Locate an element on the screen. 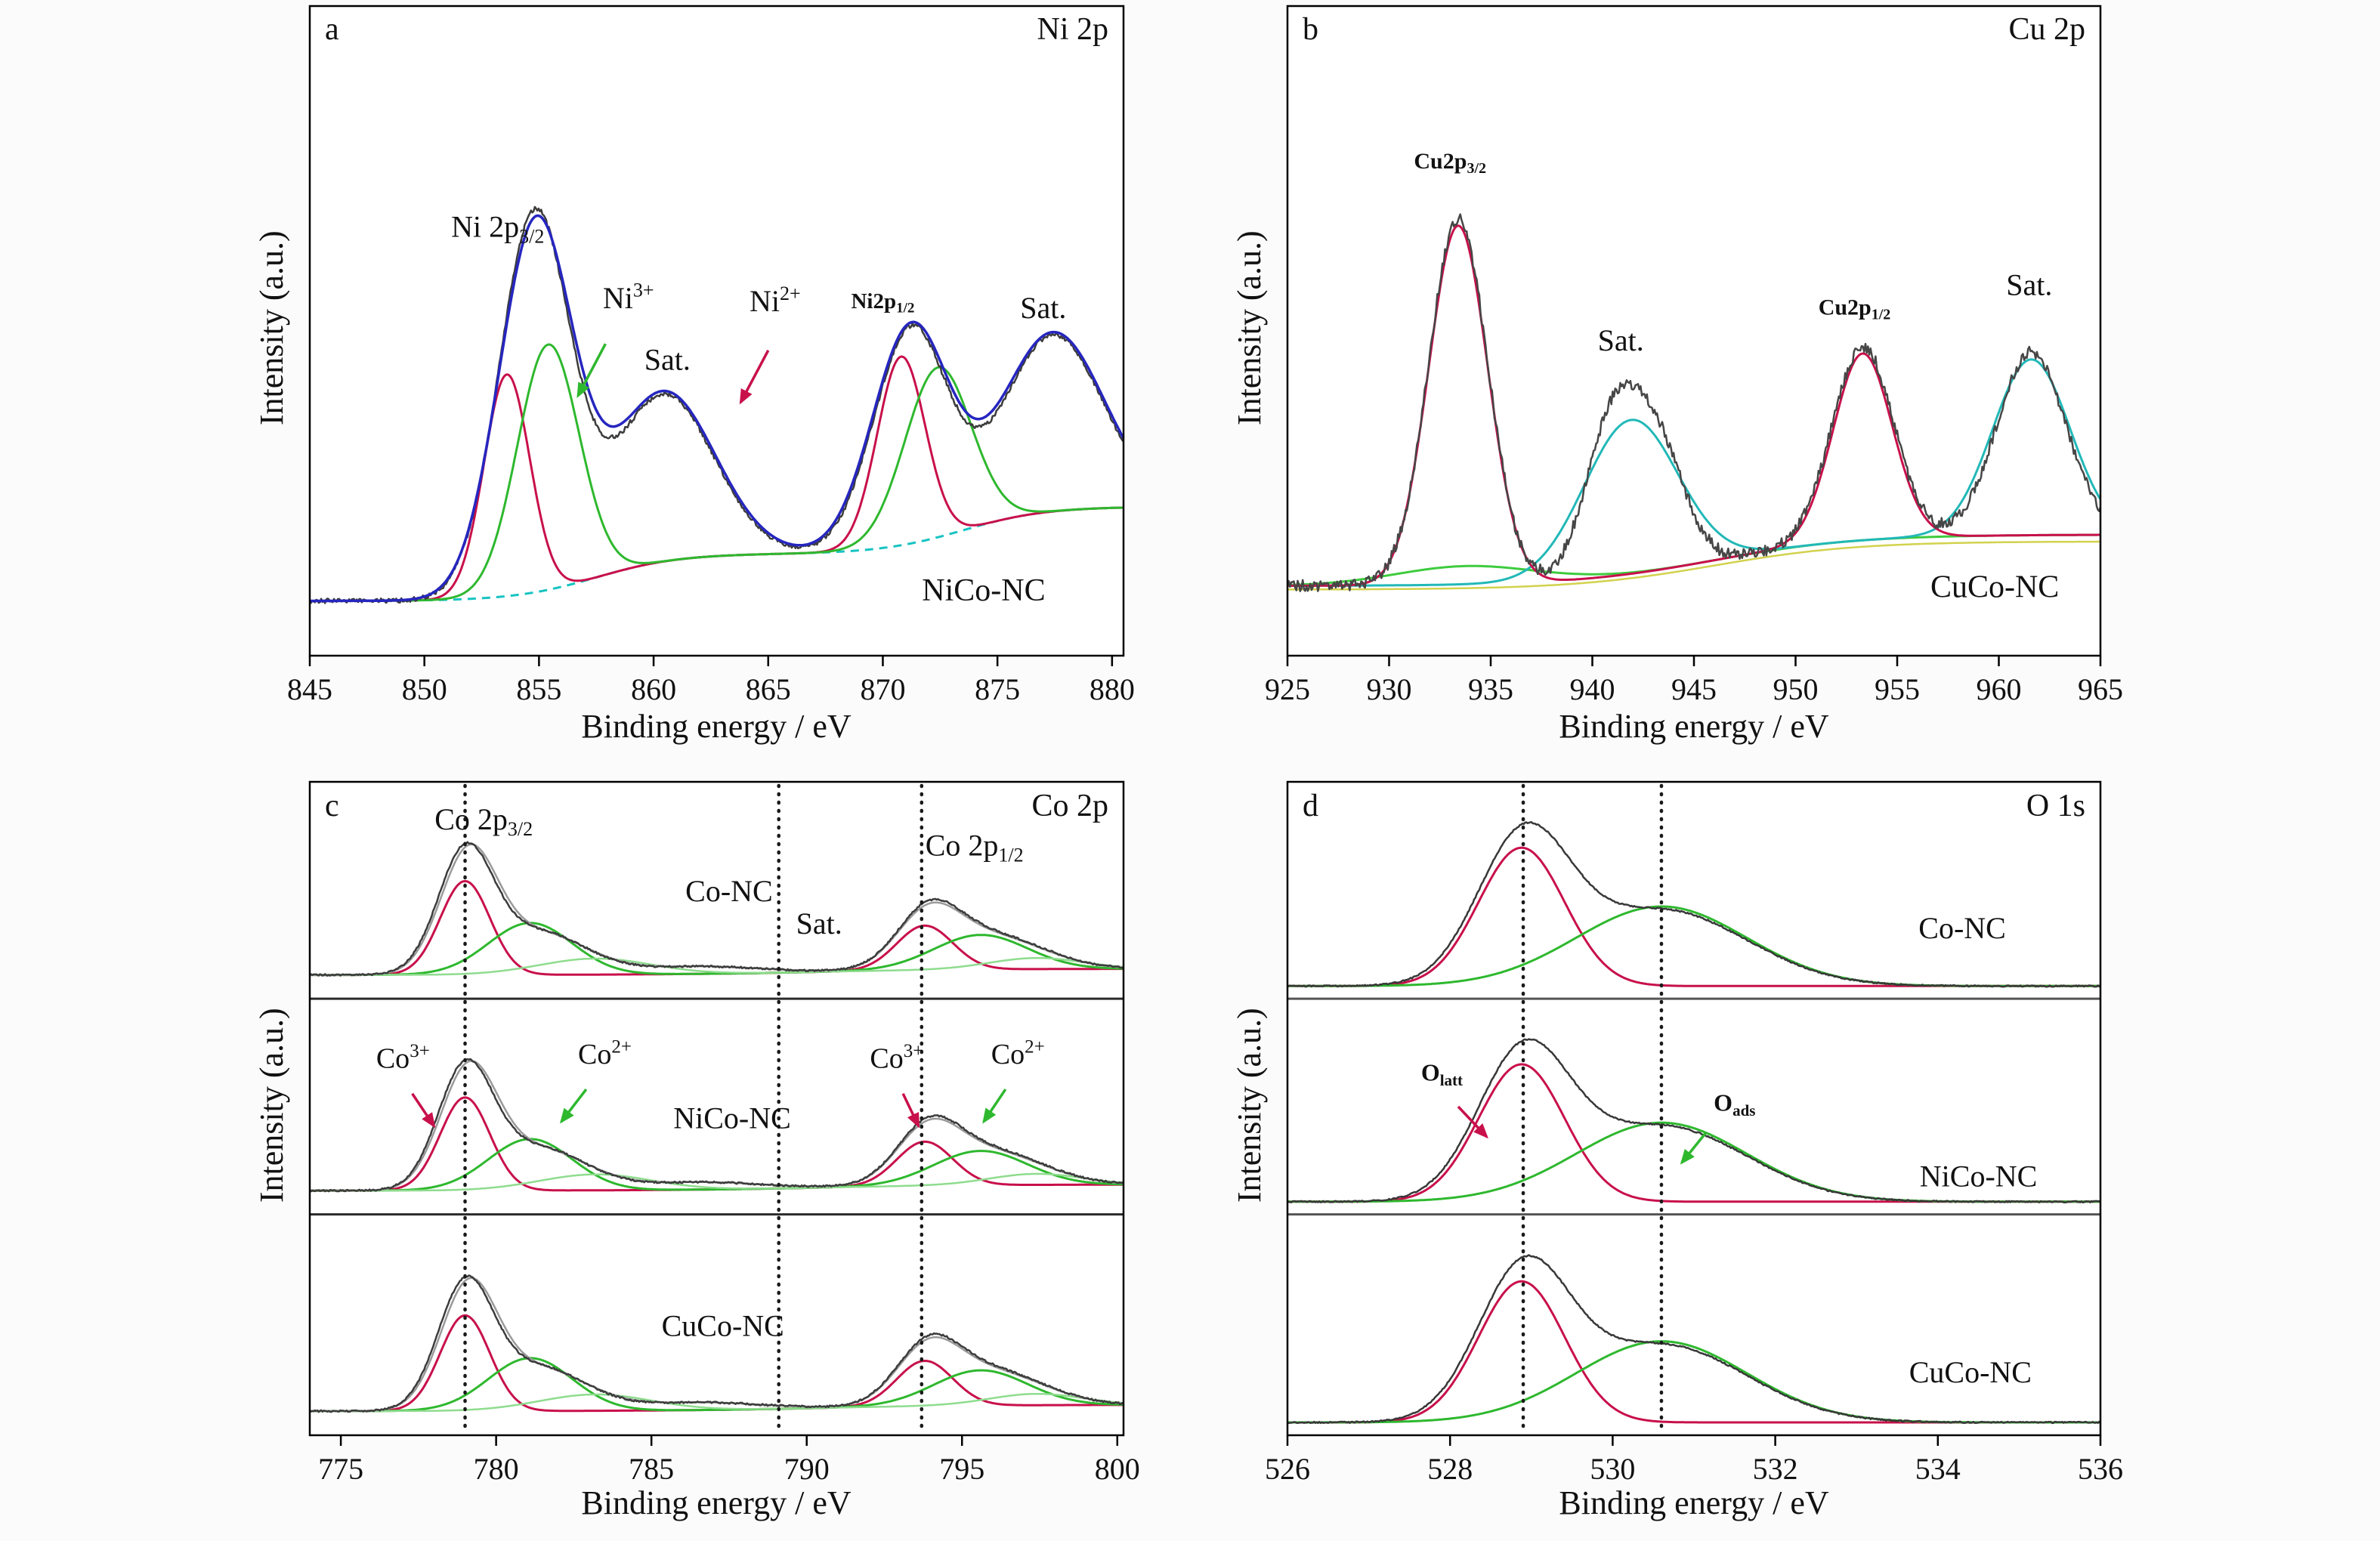  series-fit-envelope is located at coordinates (717, 408).